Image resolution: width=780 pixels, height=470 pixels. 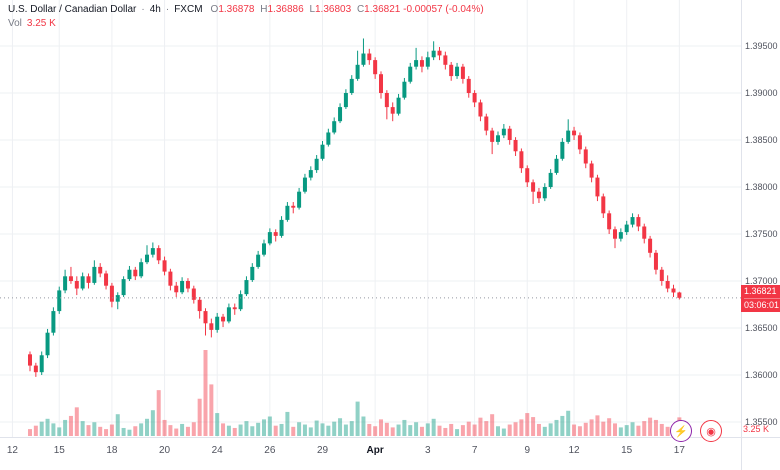 I want to click on open-value: 1.36878, so click(x=236, y=9).